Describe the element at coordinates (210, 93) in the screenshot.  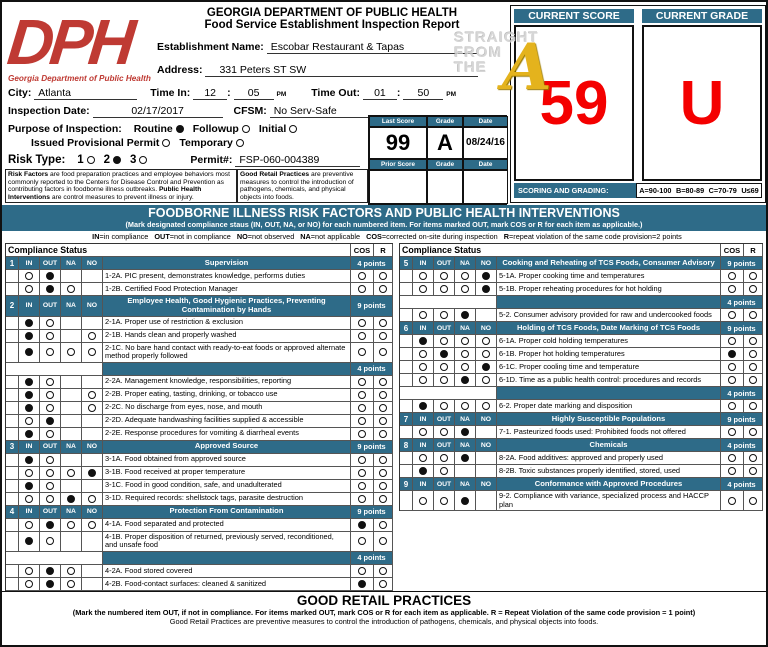
I see `time-in-hour: 12` at that location.